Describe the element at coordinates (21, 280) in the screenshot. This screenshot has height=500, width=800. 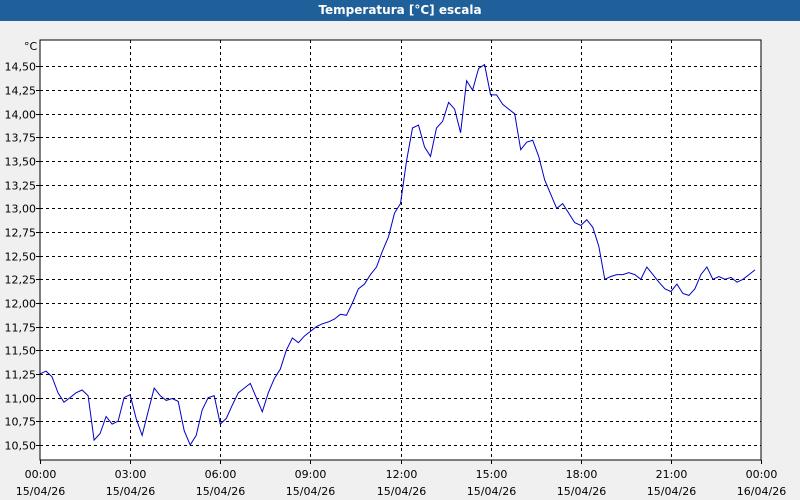
I see `y-tick-label: 12,25` at that location.